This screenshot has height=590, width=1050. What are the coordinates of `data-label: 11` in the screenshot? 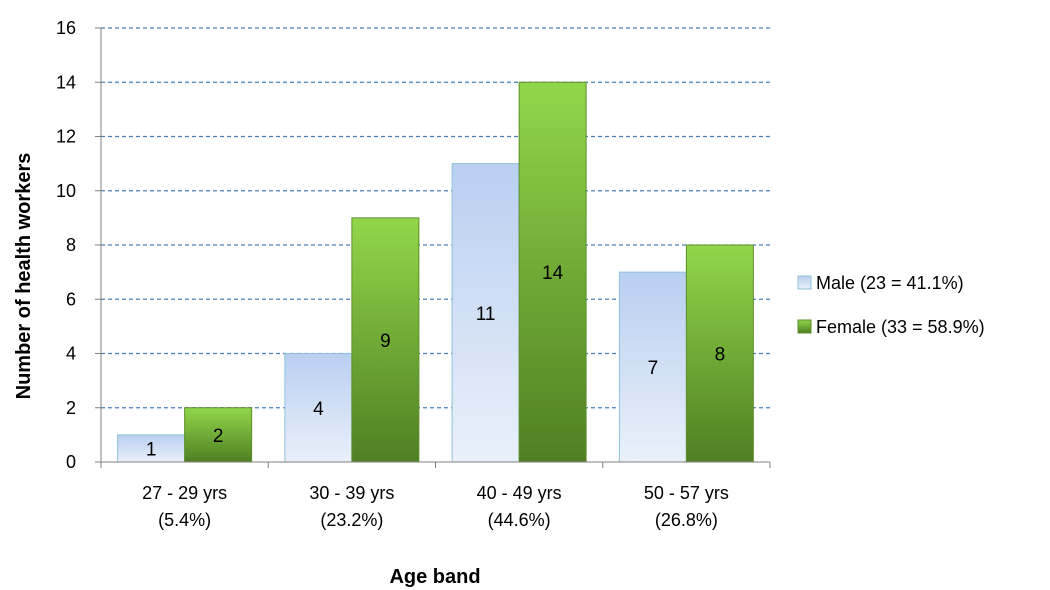 It's located at (486, 314).